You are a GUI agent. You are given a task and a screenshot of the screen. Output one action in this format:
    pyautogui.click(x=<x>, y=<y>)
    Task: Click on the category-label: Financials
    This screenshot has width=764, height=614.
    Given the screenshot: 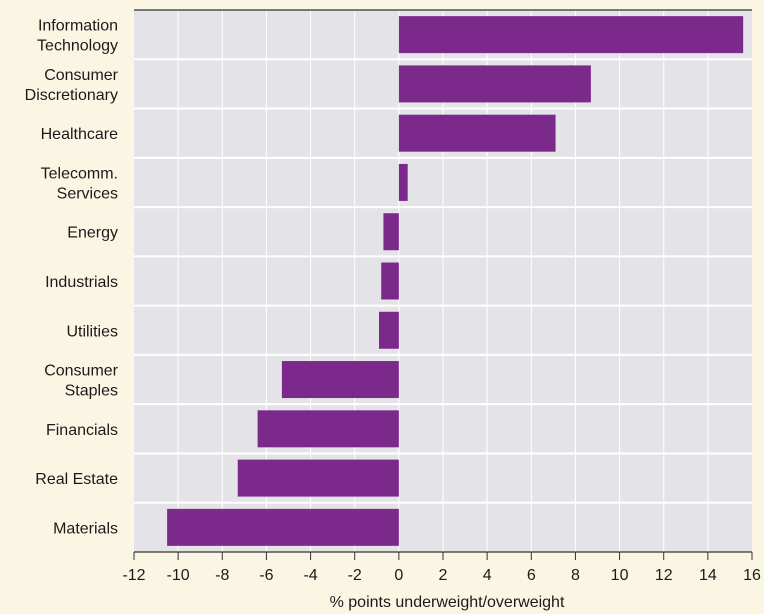 What is the action you would take?
    pyautogui.click(x=82, y=430)
    